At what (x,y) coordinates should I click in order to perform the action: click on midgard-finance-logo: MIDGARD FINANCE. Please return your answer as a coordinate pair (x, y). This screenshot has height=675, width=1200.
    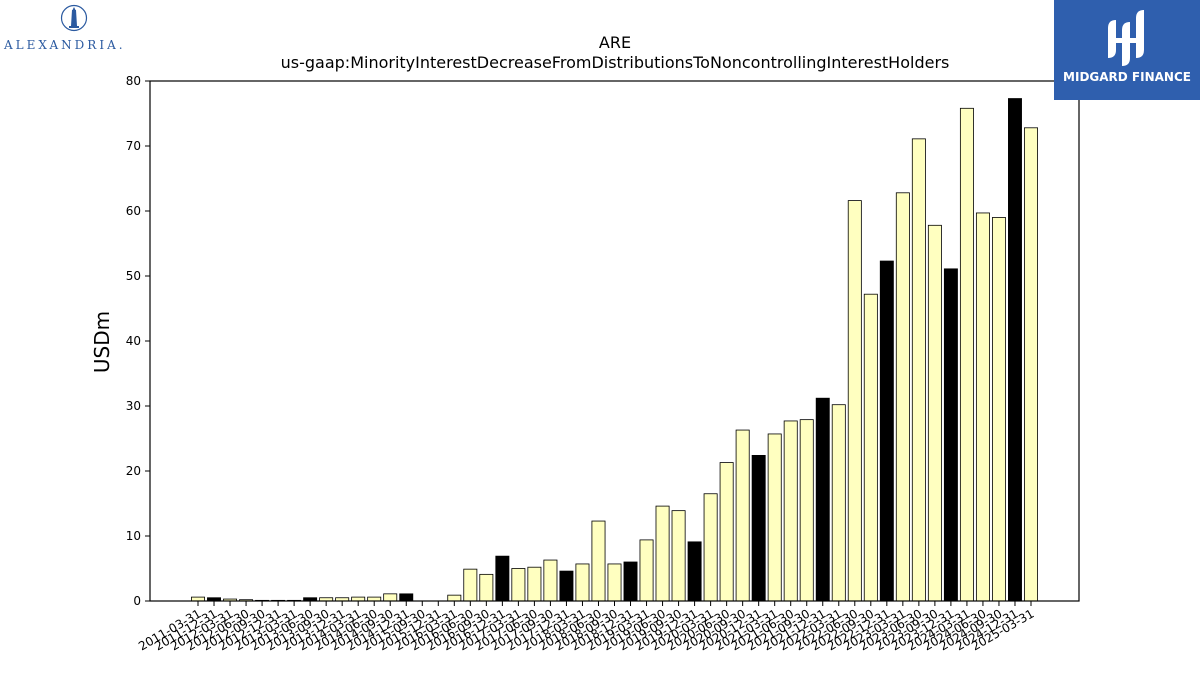
    Looking at the image, I should click on (1127, 50).